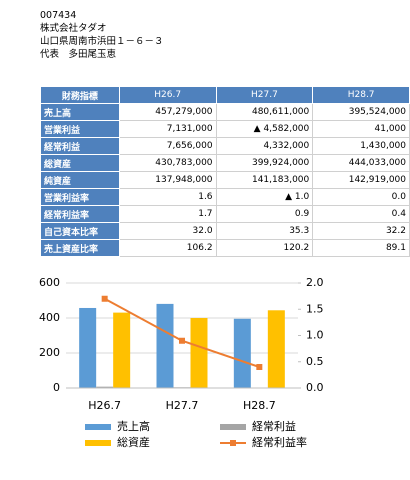  What do you see at coordinates (167, 112) in the screenshot?
I see `cell: 457,279,000` at bounding box center [167, 112].